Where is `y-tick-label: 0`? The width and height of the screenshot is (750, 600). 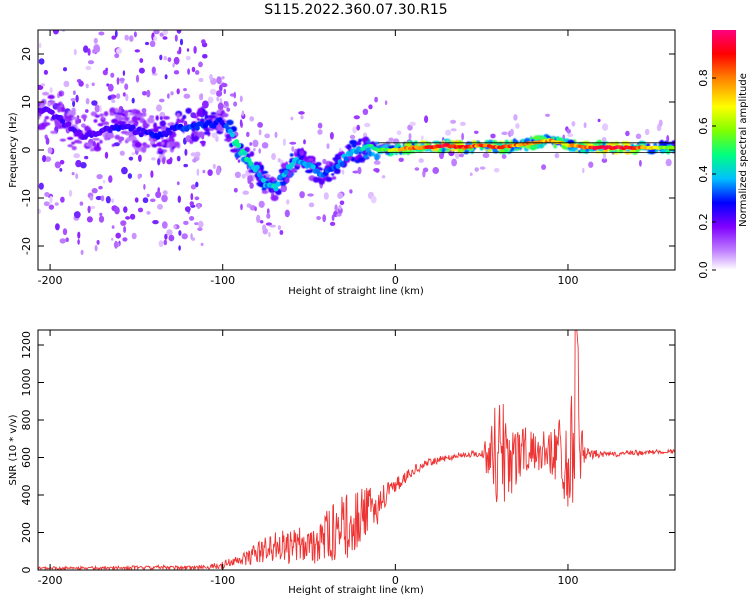
y-tick-label: 0 is located at coordinates (26, 570).